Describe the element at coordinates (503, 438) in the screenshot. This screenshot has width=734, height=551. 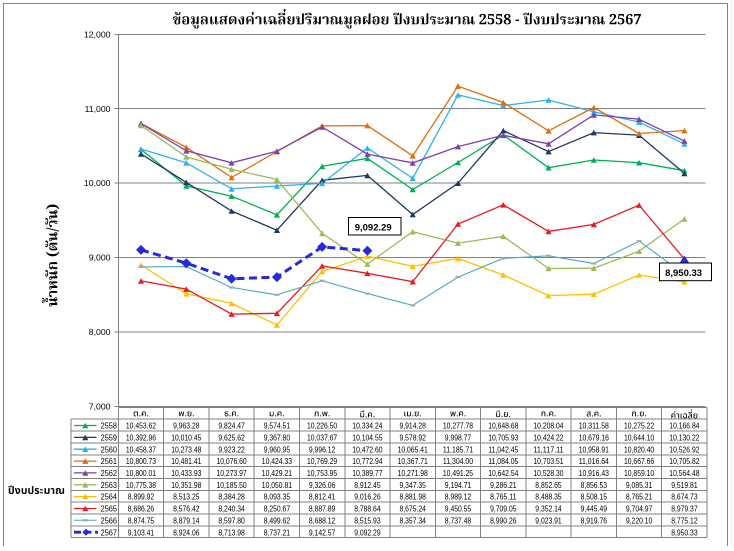
I see `svg-text: 10,705.93` at that location.